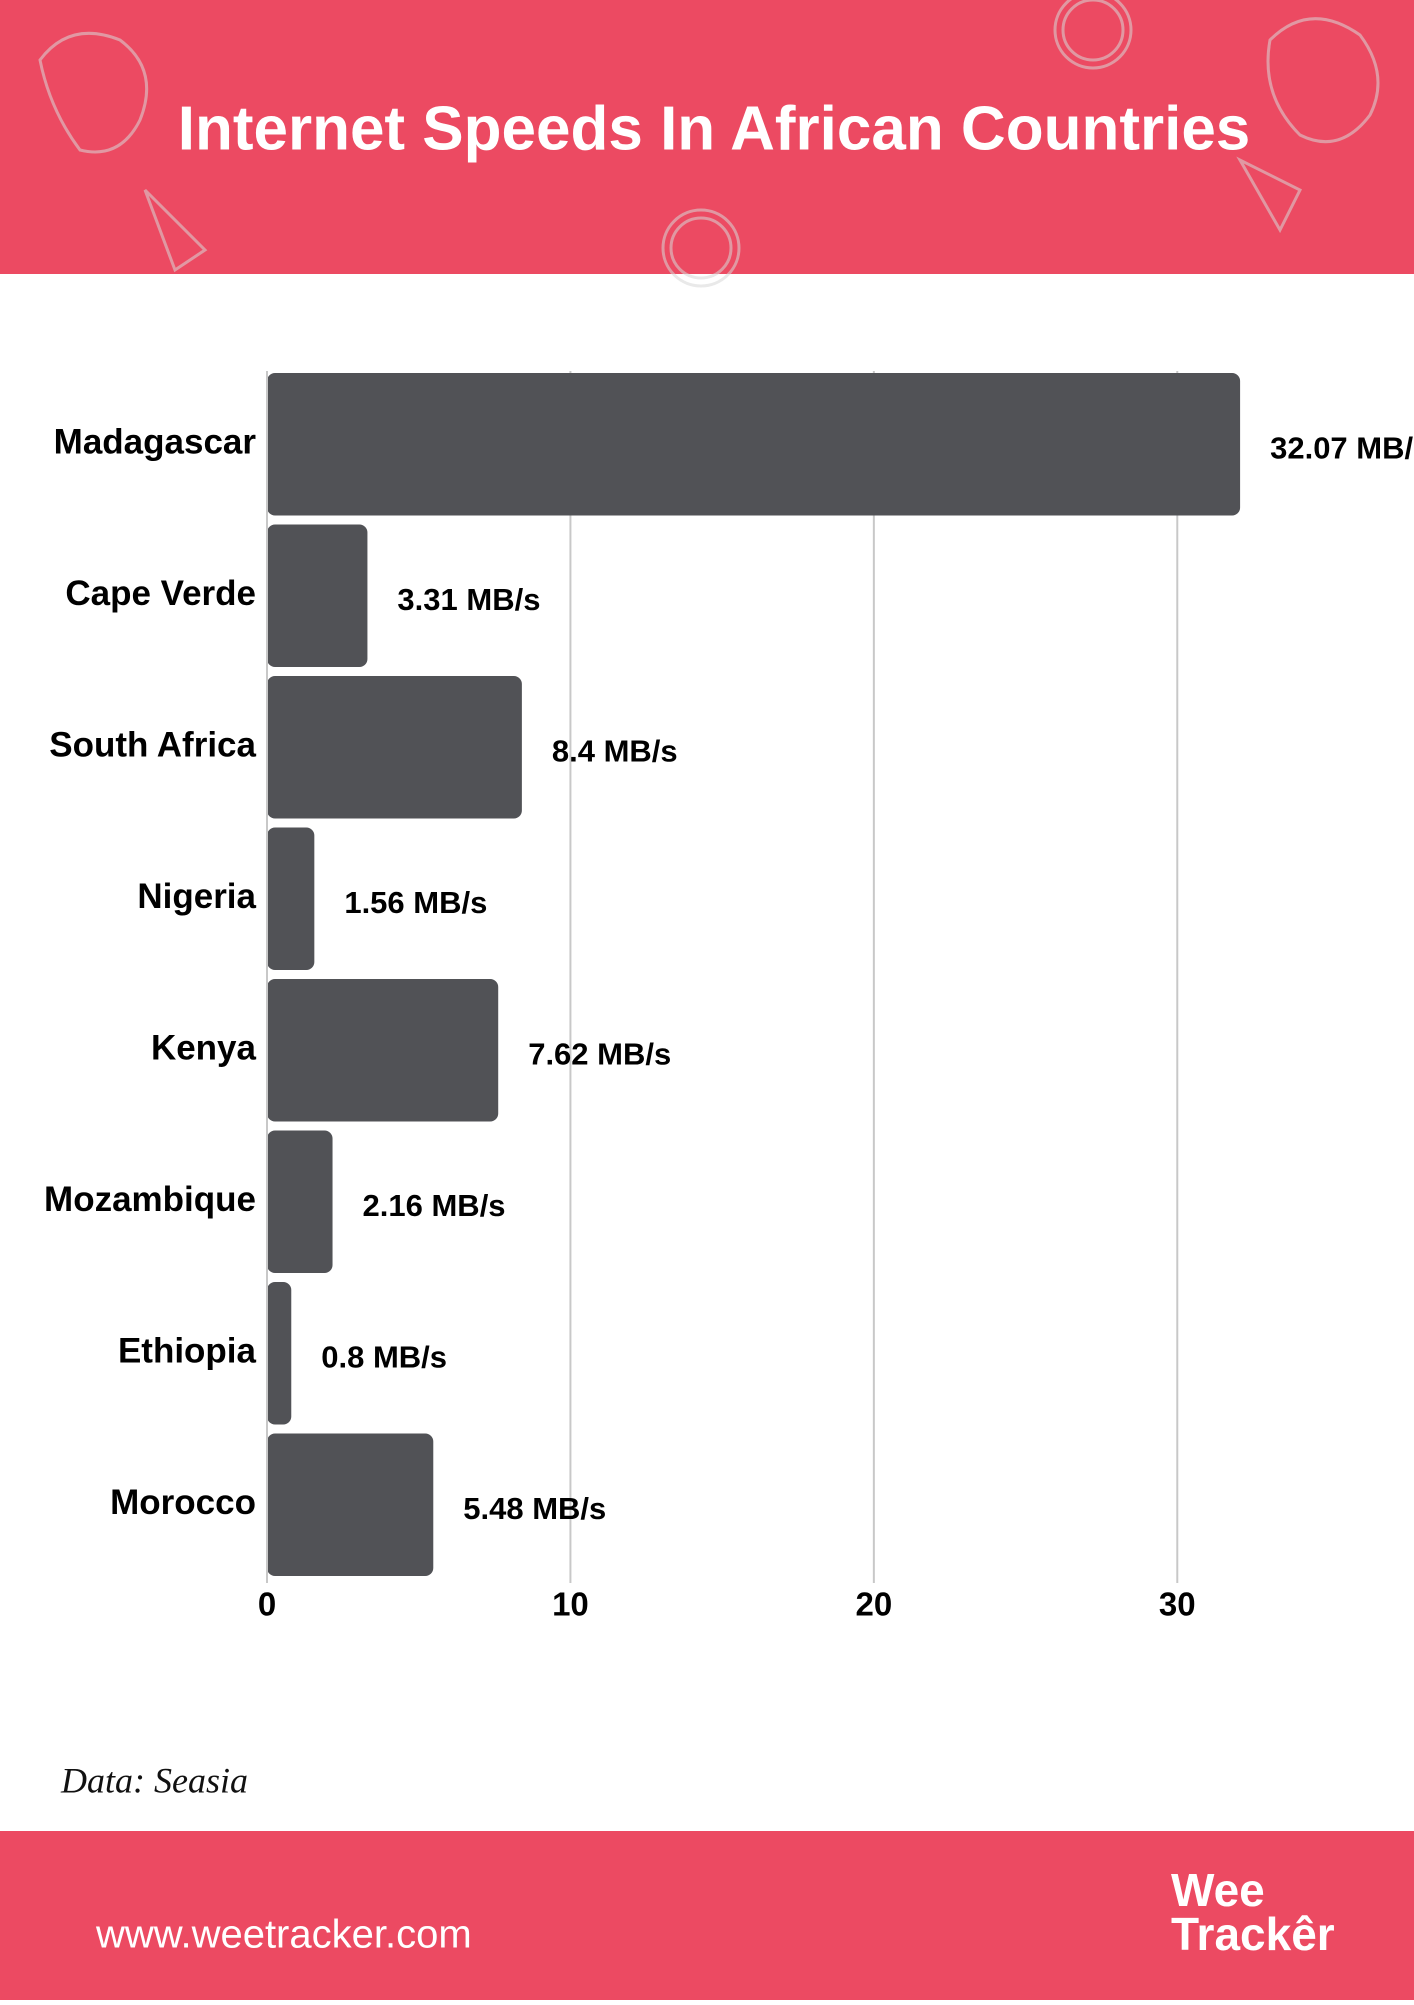 The width and height of the screenshot is (1414, 2005). I want to click on footer-band, so click(707, 1915).